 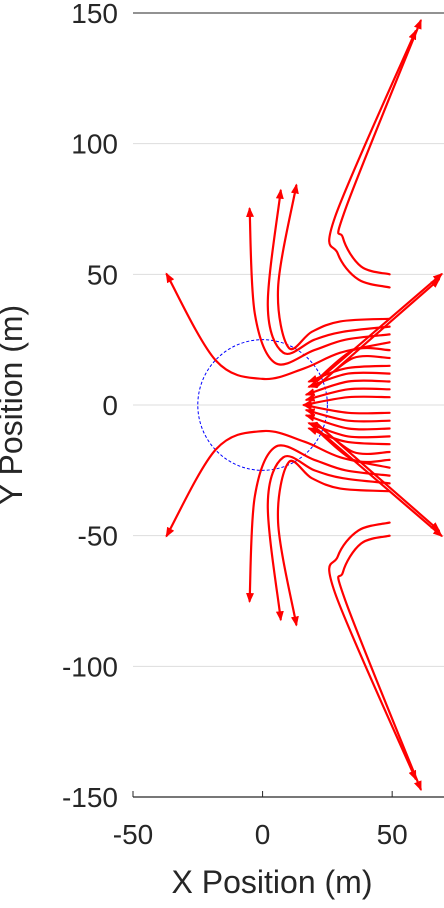 I want to click on y-tick-label: 50, so click(x=102, y=274).